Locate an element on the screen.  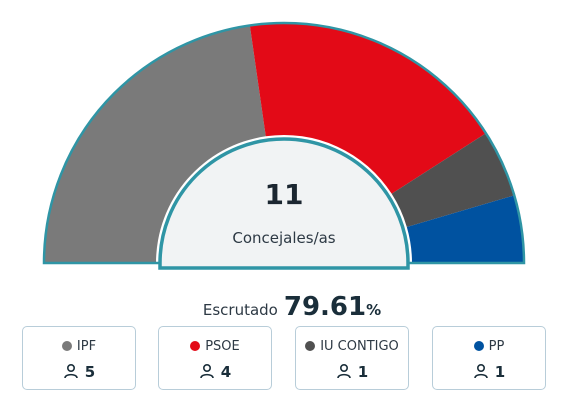
scrutiny-unit: % is located at coordinates (374, 310).